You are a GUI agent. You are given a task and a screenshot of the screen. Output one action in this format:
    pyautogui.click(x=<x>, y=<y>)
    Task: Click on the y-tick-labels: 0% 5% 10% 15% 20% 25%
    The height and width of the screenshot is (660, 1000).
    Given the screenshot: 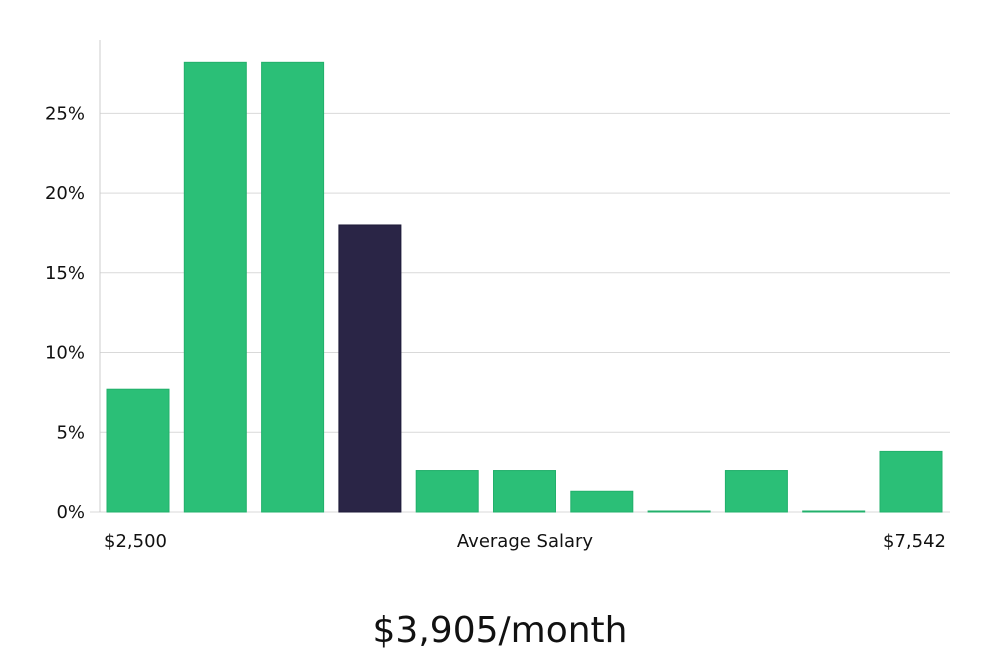 What is the action you would take?
    pyautogui.click(x=65, y=313)
    